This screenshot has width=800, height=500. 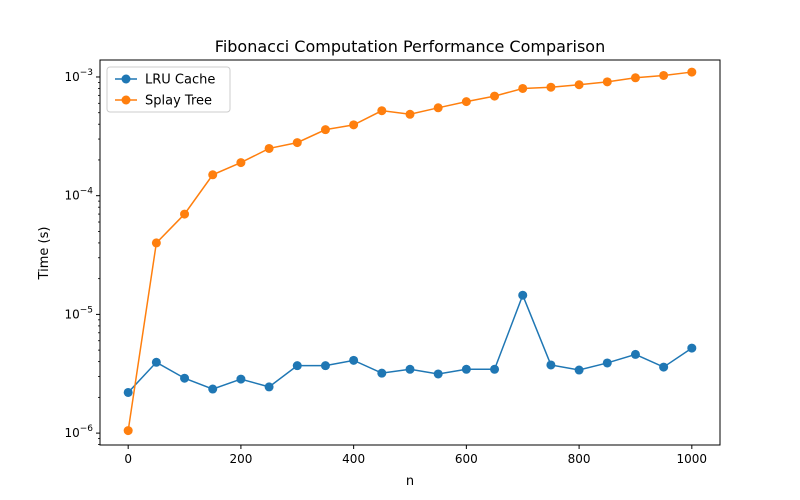 What do you see at coordinates (78, 76) in the screenshot?
I see `y-tick-label: 10⁻³` at bounding box center [78, 76].